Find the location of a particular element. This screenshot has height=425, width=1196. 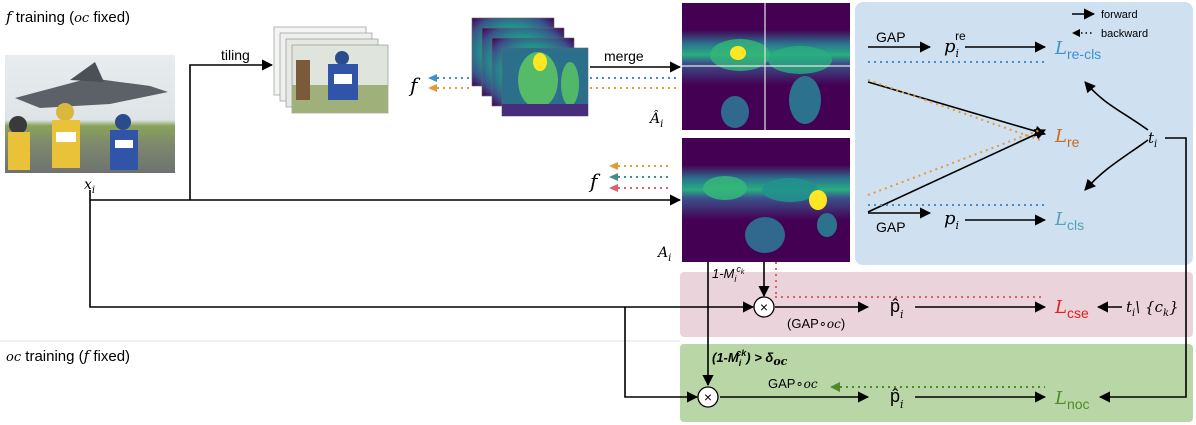

x-i-label: xi is located at coordinates (89, 186).